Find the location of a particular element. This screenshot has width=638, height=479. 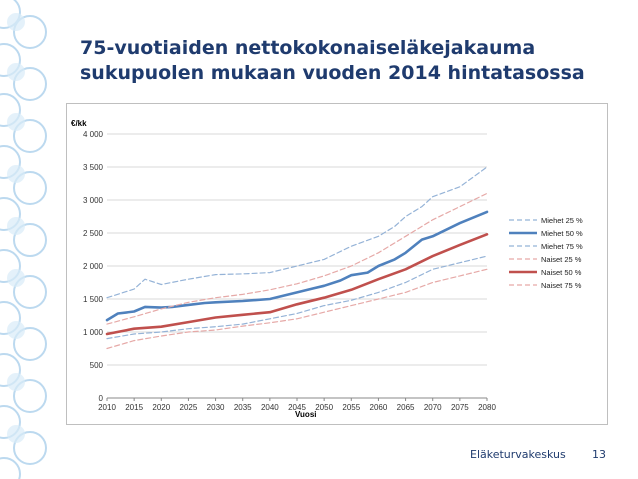

series-line-naiset-50- is located at coordinates (297, 284).